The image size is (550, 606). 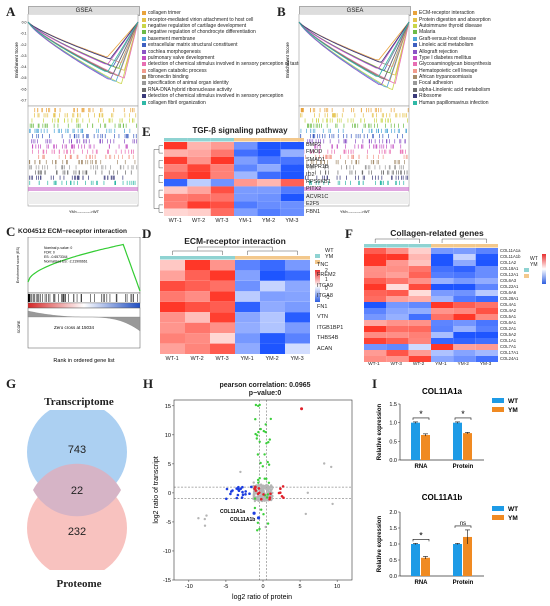 What do you see at coordinates (269, 221) in the screenshot?
I see `sample-label: YM-2` at bounding box center [269, 221].